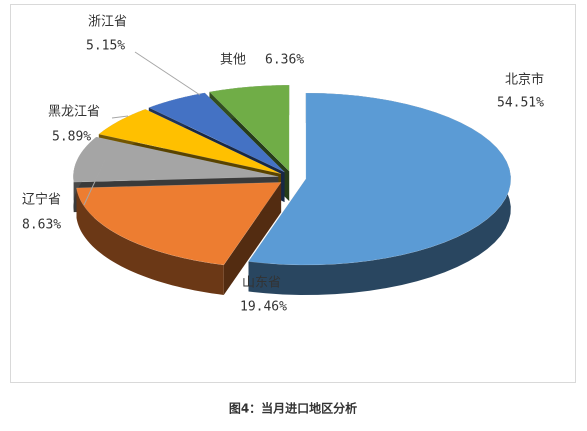 This screenshot has width=587, height=431. I want to click on value-label: 5.89%, so click(71, 137).